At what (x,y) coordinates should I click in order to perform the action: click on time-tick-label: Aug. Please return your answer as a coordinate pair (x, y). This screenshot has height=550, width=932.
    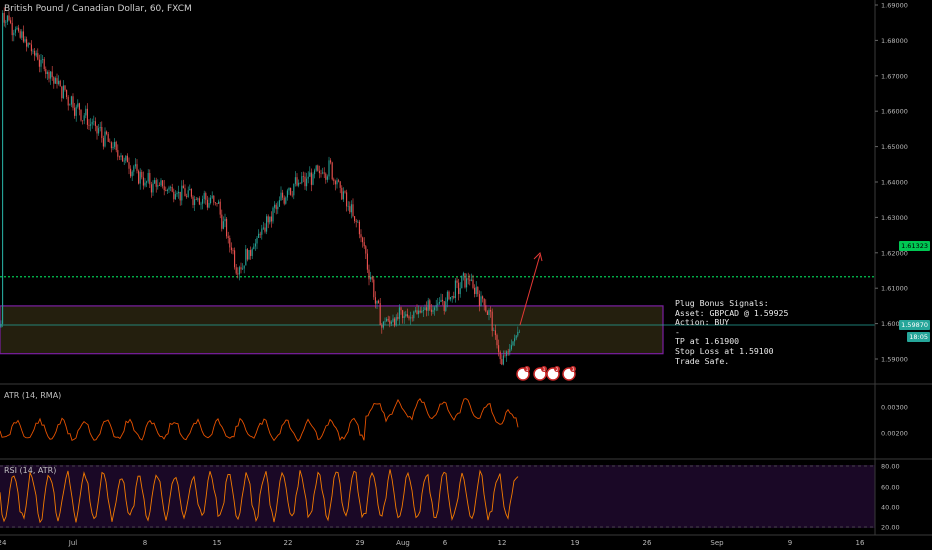
    Looking at the image, I should click on (403, 543).